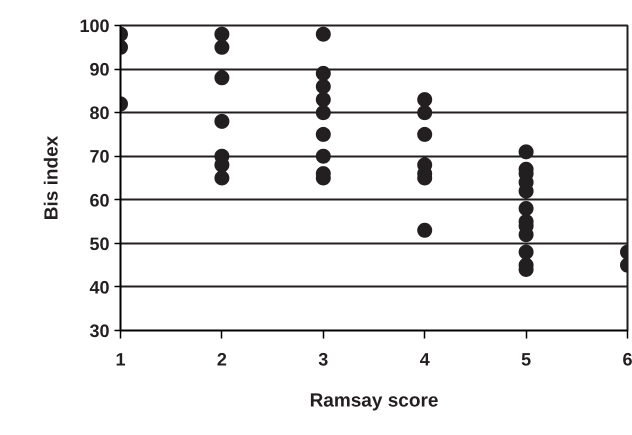 This screenshot has width=632, height=435. What do you see at coordinates (323, 360) in the screenshot?
I see `x-tick-label: 3` at bounding box center [323, 360].